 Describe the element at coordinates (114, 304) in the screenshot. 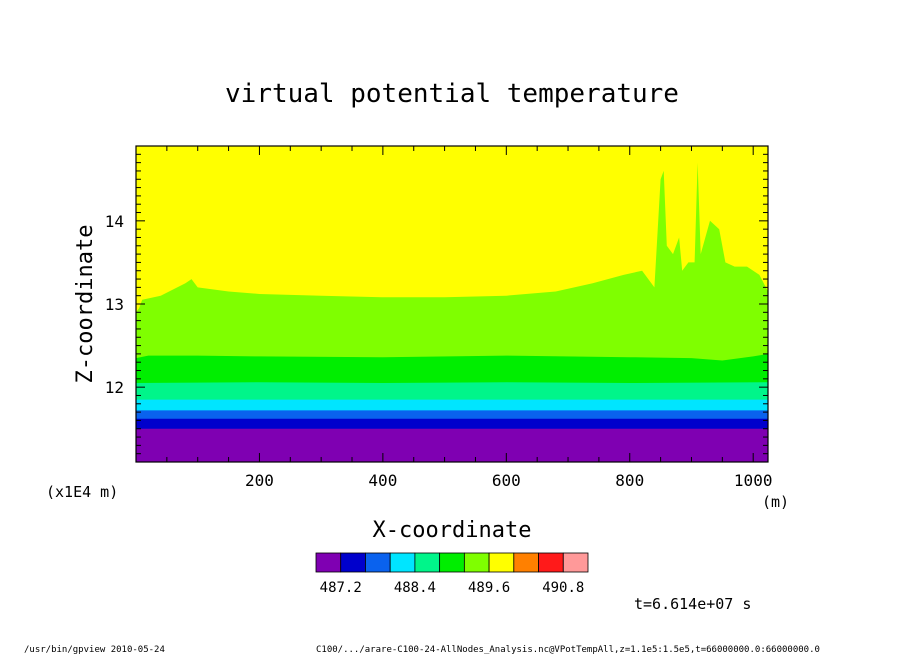

I see `y-tick-label: 13` at that location.